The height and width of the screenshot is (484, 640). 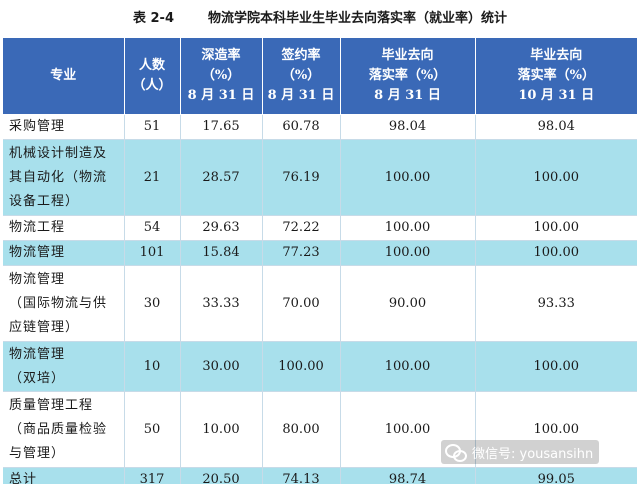 What do you see at coordinates (64, 228) in the screenshot?
I see `major-cell: 物流工程` at bounding box center [64, 228].